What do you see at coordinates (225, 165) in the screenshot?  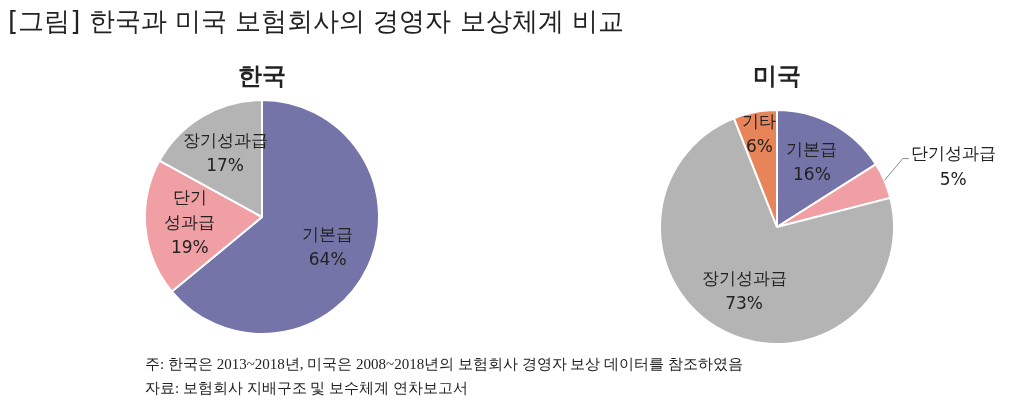 I see `data-label: 17%` at bounding box center [225, 165].